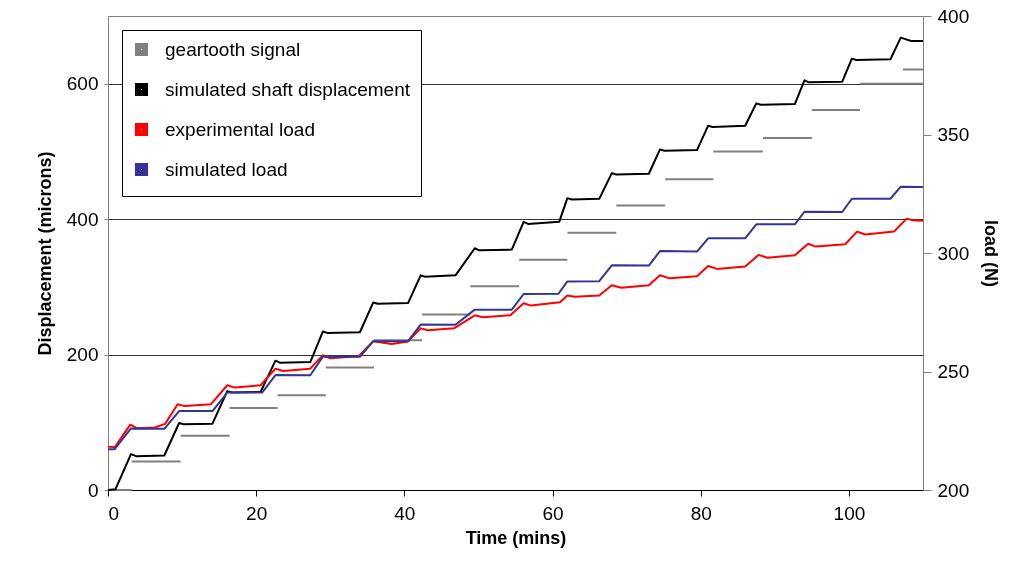 The width and height of the screenshot is (1033, 576). Describe the element at coordinates (233, 49) in the screenshot. I see `legend-label: geartooth signal` at that location.